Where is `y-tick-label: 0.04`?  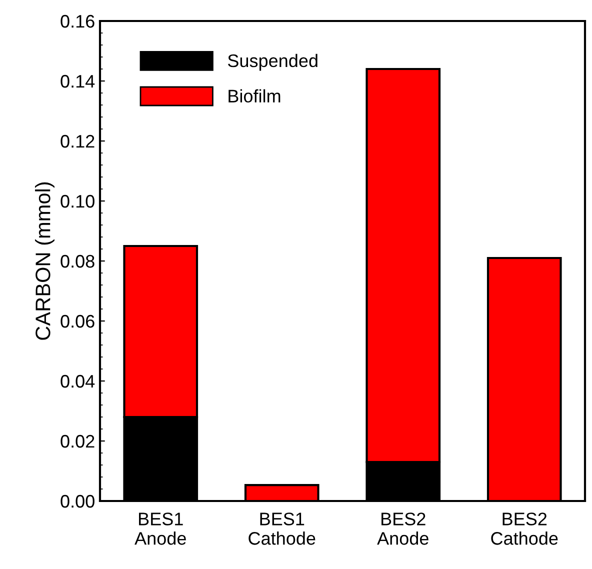 y-tick-label: 0.04 is located at coordinates (77, 381).